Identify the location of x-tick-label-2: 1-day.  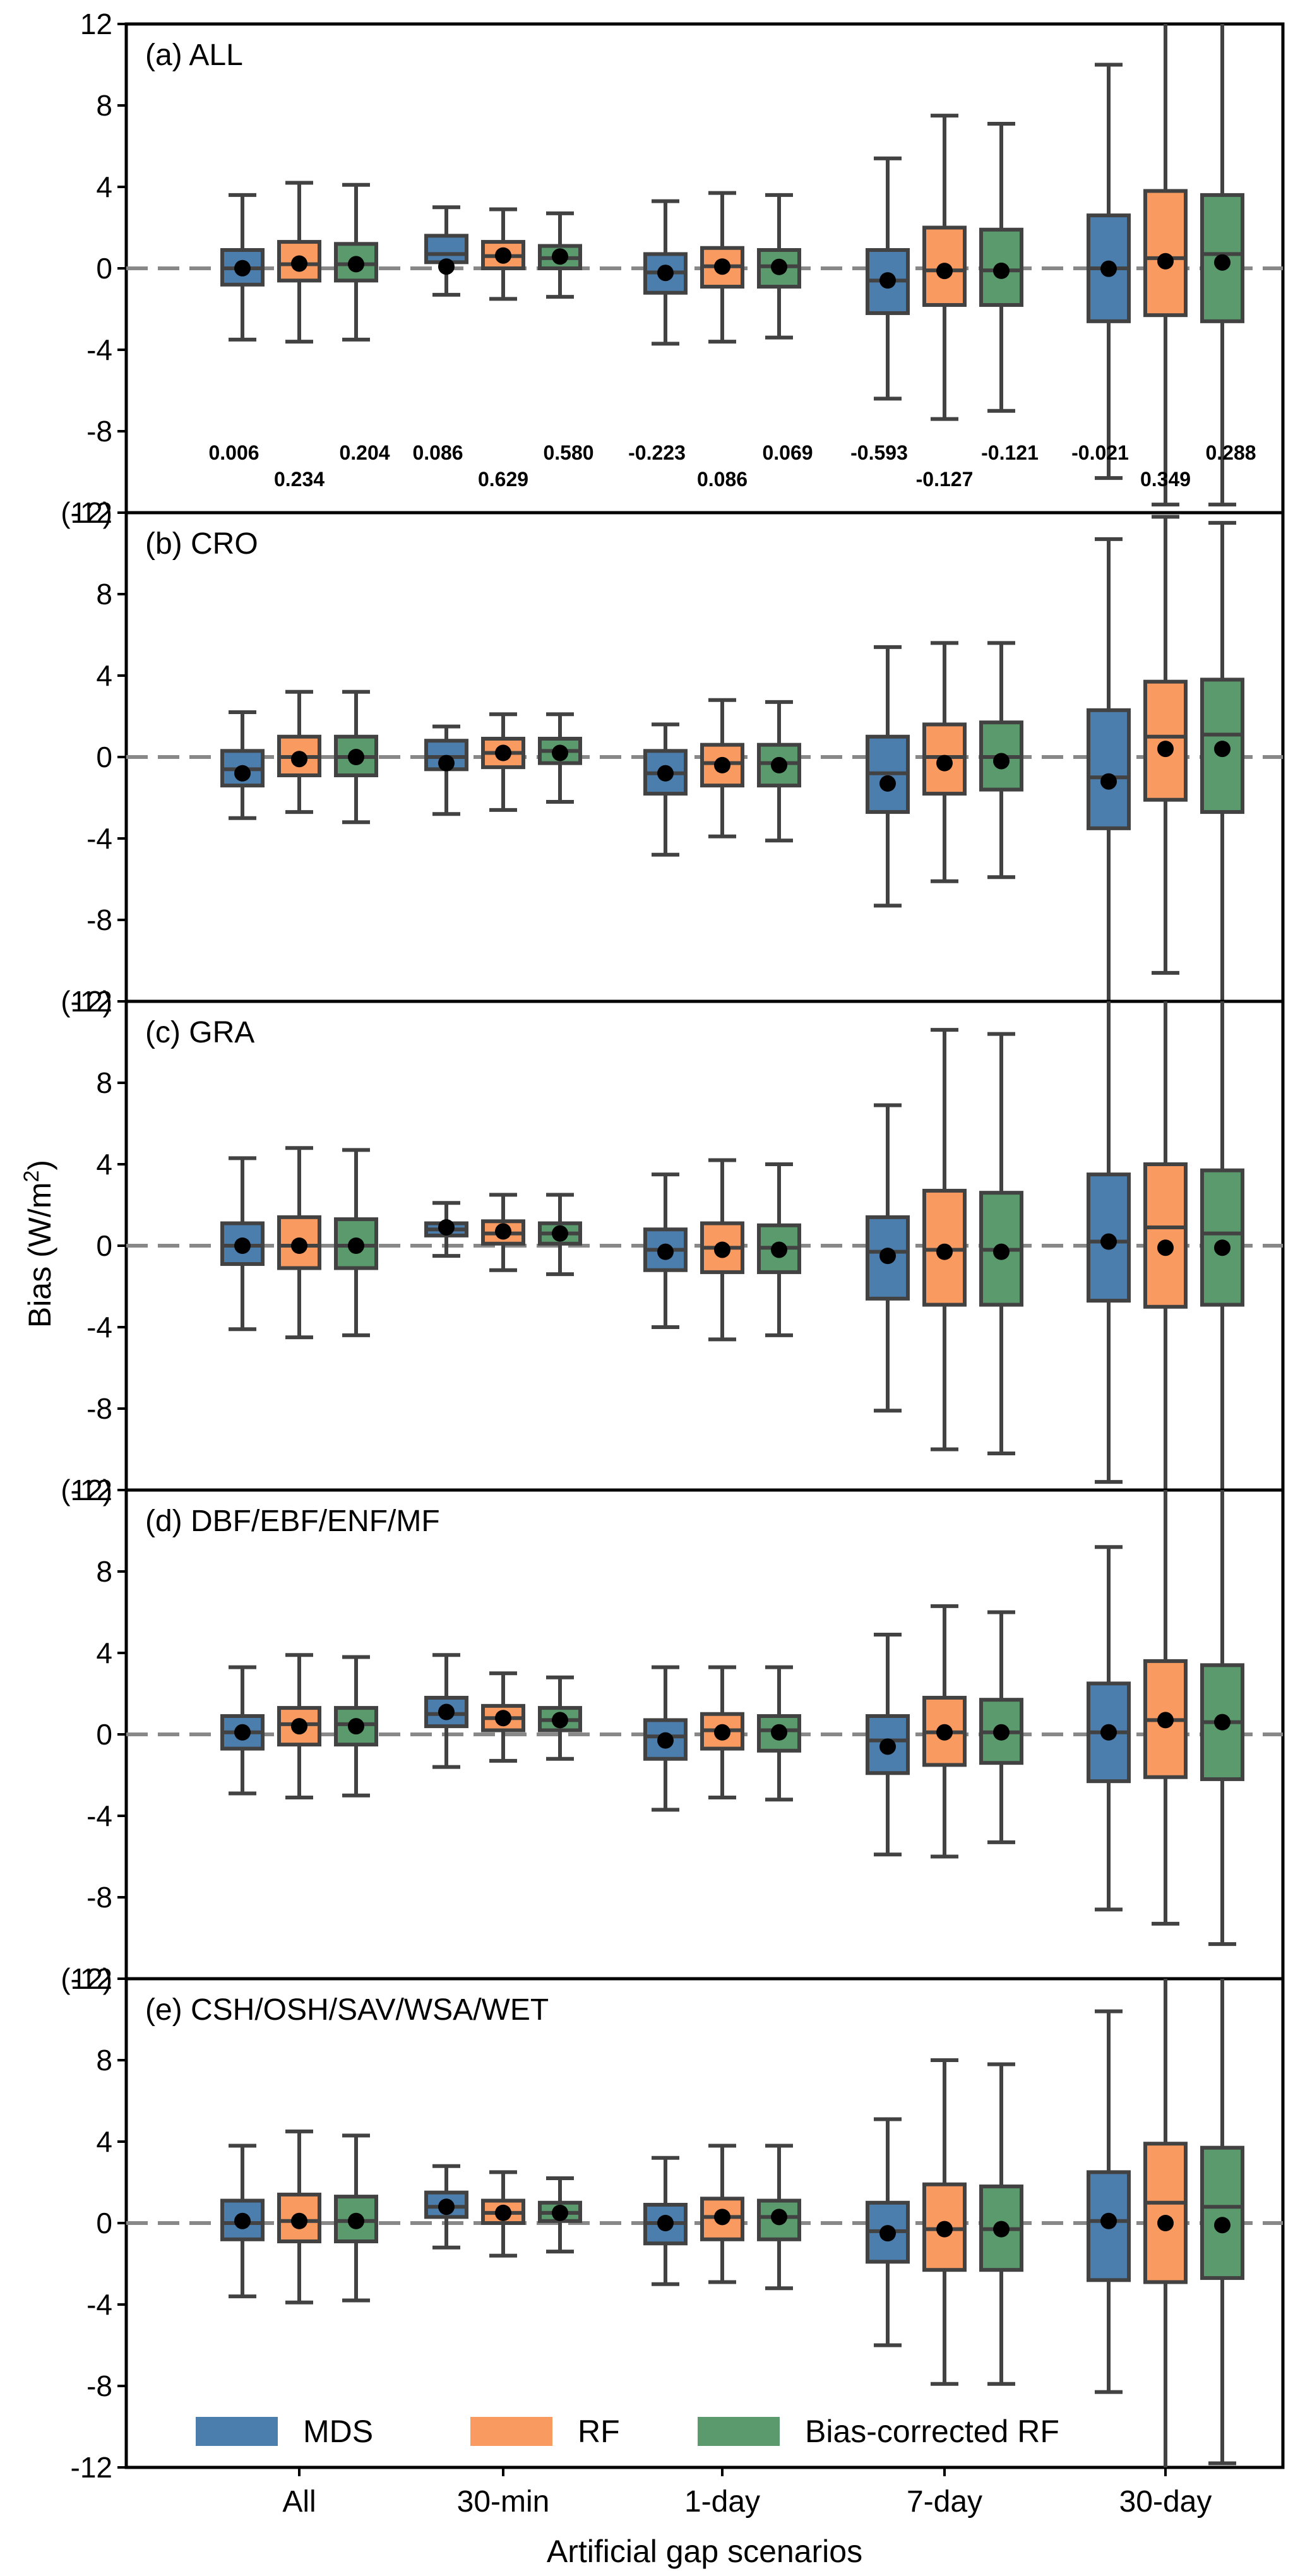
(722, 2502).